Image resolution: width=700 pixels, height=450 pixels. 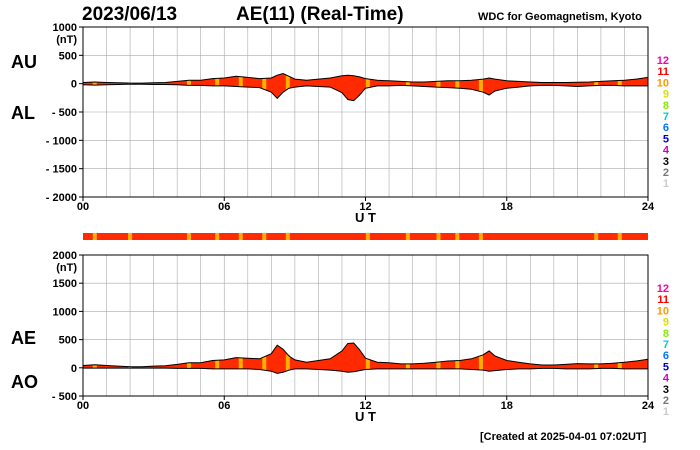 What do you see at coordinates (666, 323) in the screenshot?
I see `station-count-legend-item: 9` at bounding box center [666, 323].